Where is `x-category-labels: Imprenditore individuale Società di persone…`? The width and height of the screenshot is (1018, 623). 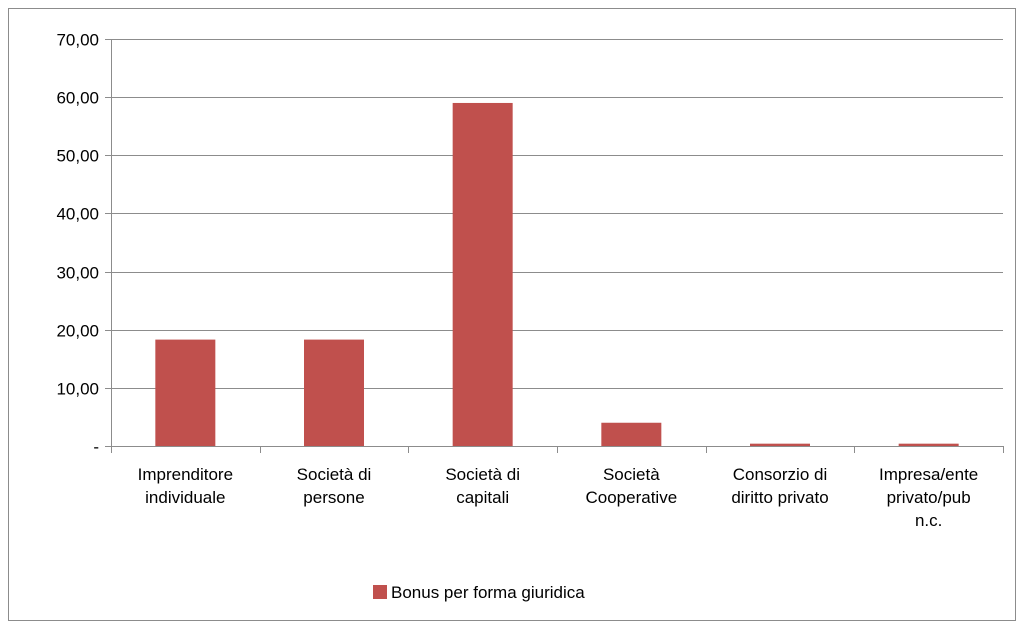 x-category-labels: Imprenditore individuale Società di persone… is located at coordinates (558, 497).